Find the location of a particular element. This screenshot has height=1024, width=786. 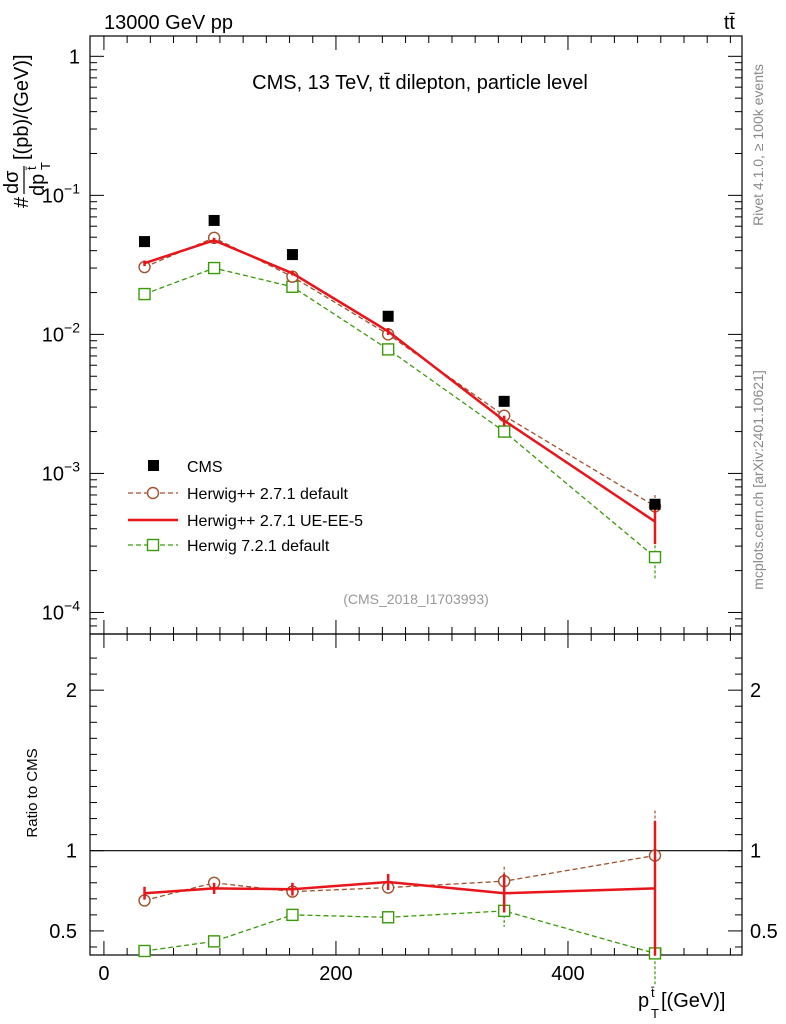

x-label-sub: T is located at coordinates (655, 1013).